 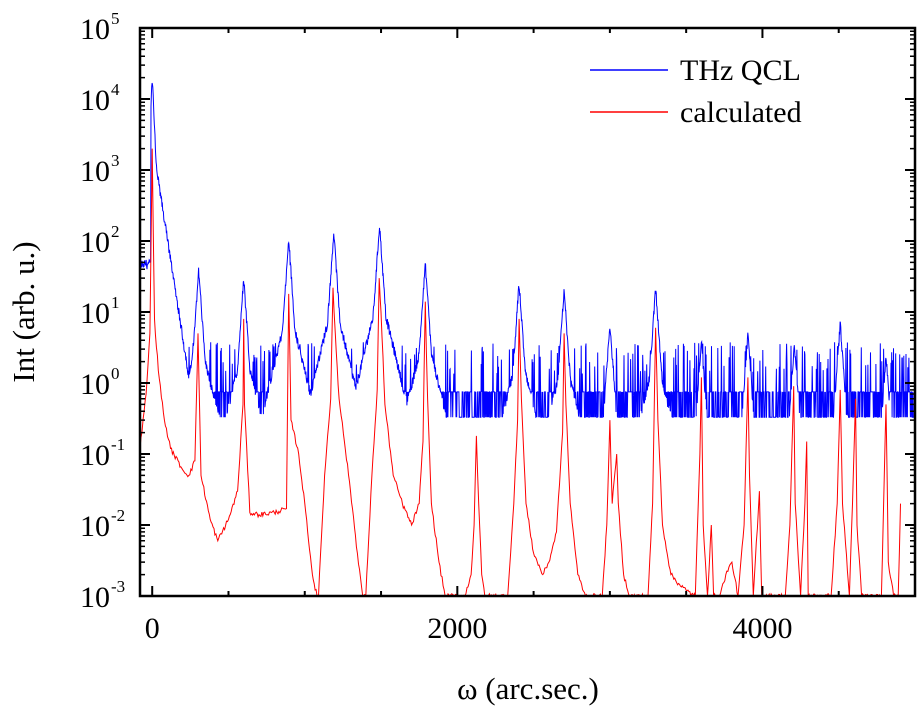 What do you see at coordinates (118, 444) in the screenshot?
I see `y-tick-label-exponent: -1` at bounding box center [118, 444].